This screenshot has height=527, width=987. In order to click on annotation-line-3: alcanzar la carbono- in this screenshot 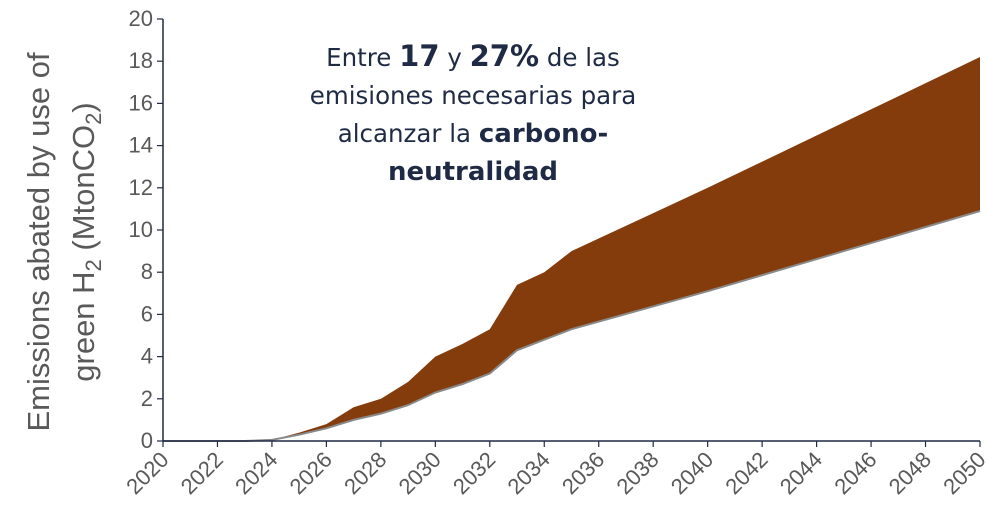, I will do `click(473, 134)`.